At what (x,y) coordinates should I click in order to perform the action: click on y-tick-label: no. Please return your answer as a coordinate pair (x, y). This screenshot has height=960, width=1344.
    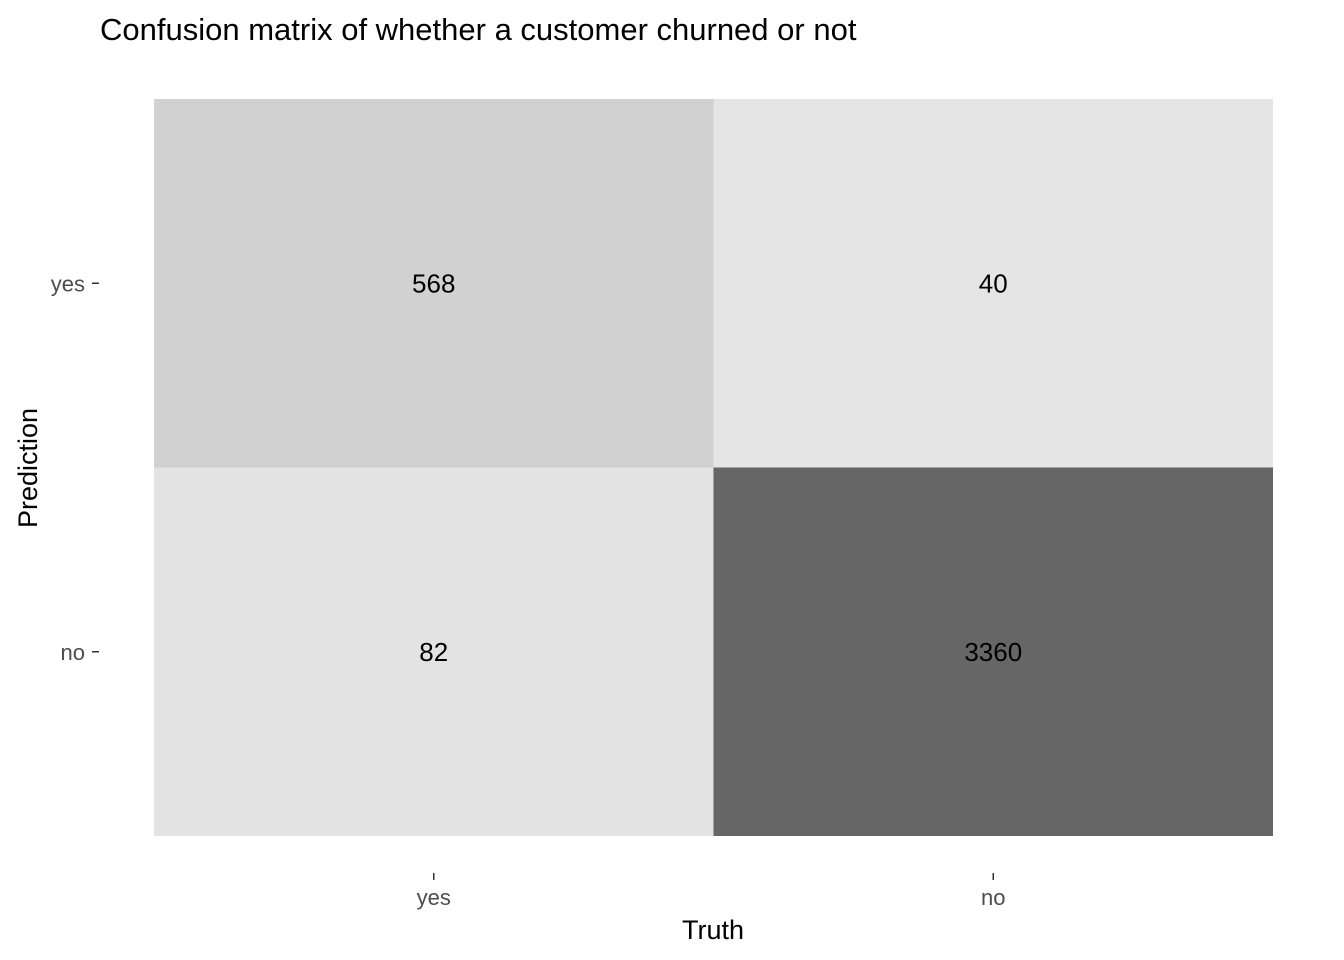
    Looking at the image, I should click on (73, 652).